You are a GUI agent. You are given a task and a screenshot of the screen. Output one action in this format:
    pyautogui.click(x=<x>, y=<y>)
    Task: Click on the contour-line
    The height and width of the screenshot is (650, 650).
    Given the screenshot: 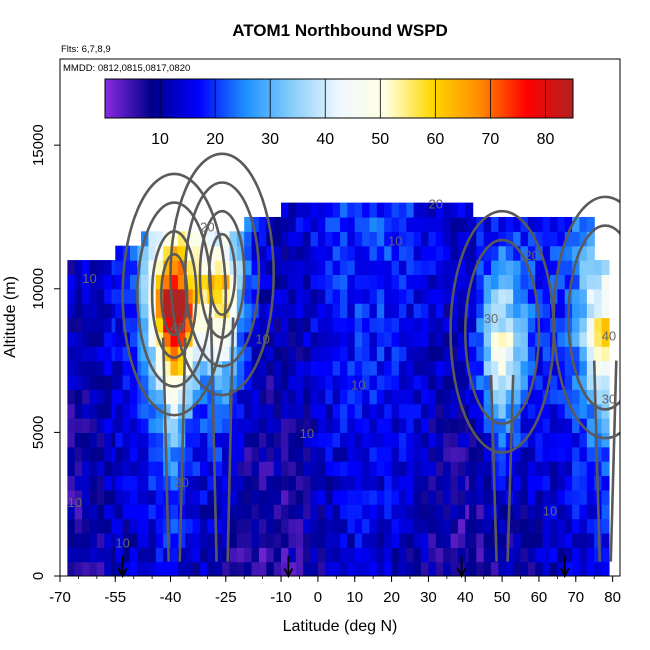 What is the action you would take?
    pyautogui.click(x=593, y=317)
    